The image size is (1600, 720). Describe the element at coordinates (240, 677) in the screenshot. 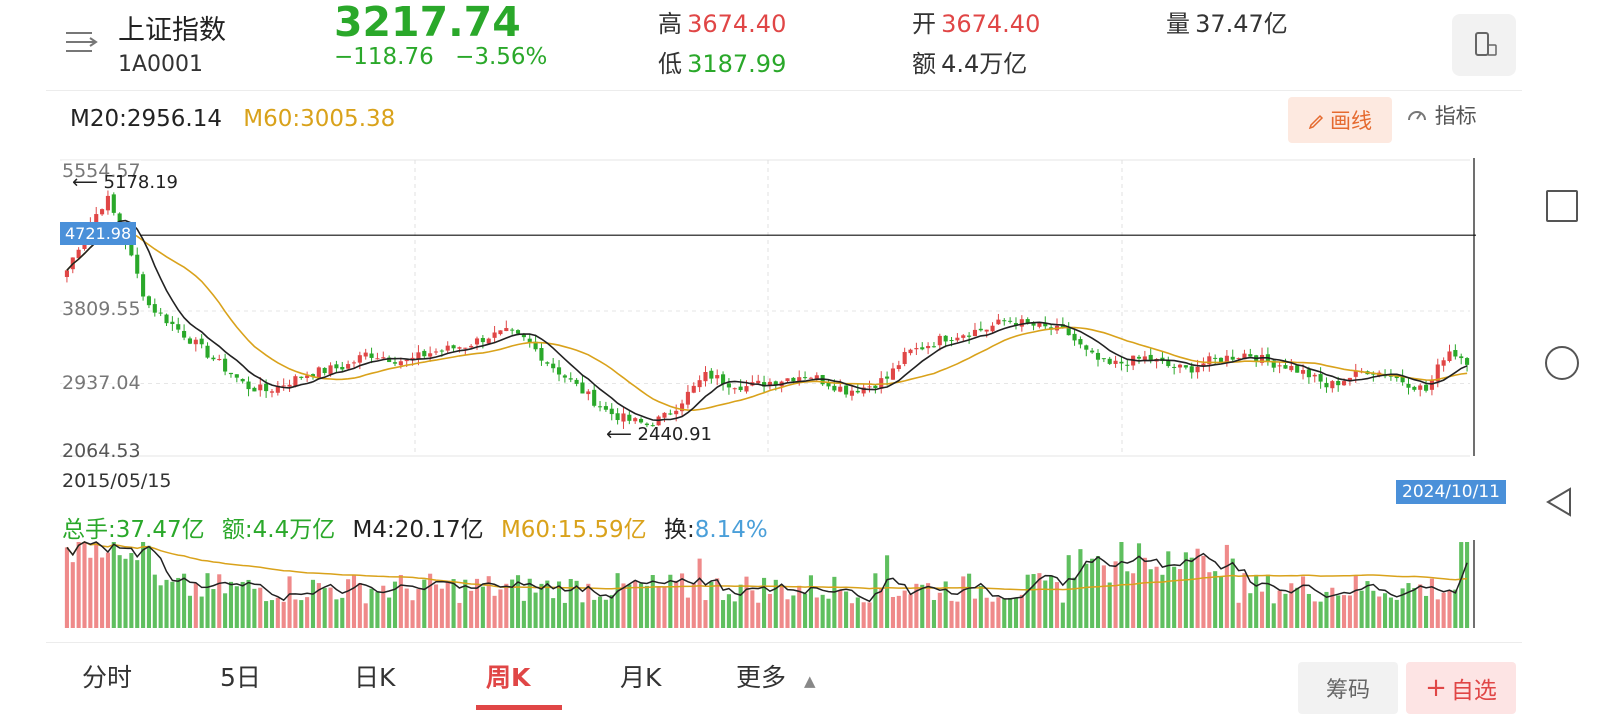

I see `tab-5day: 5日` at that location.